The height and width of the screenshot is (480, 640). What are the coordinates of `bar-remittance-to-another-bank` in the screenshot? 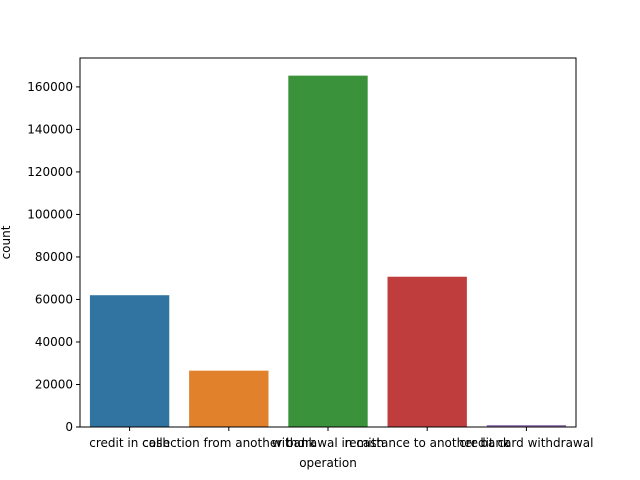 It's located at (427, 351).